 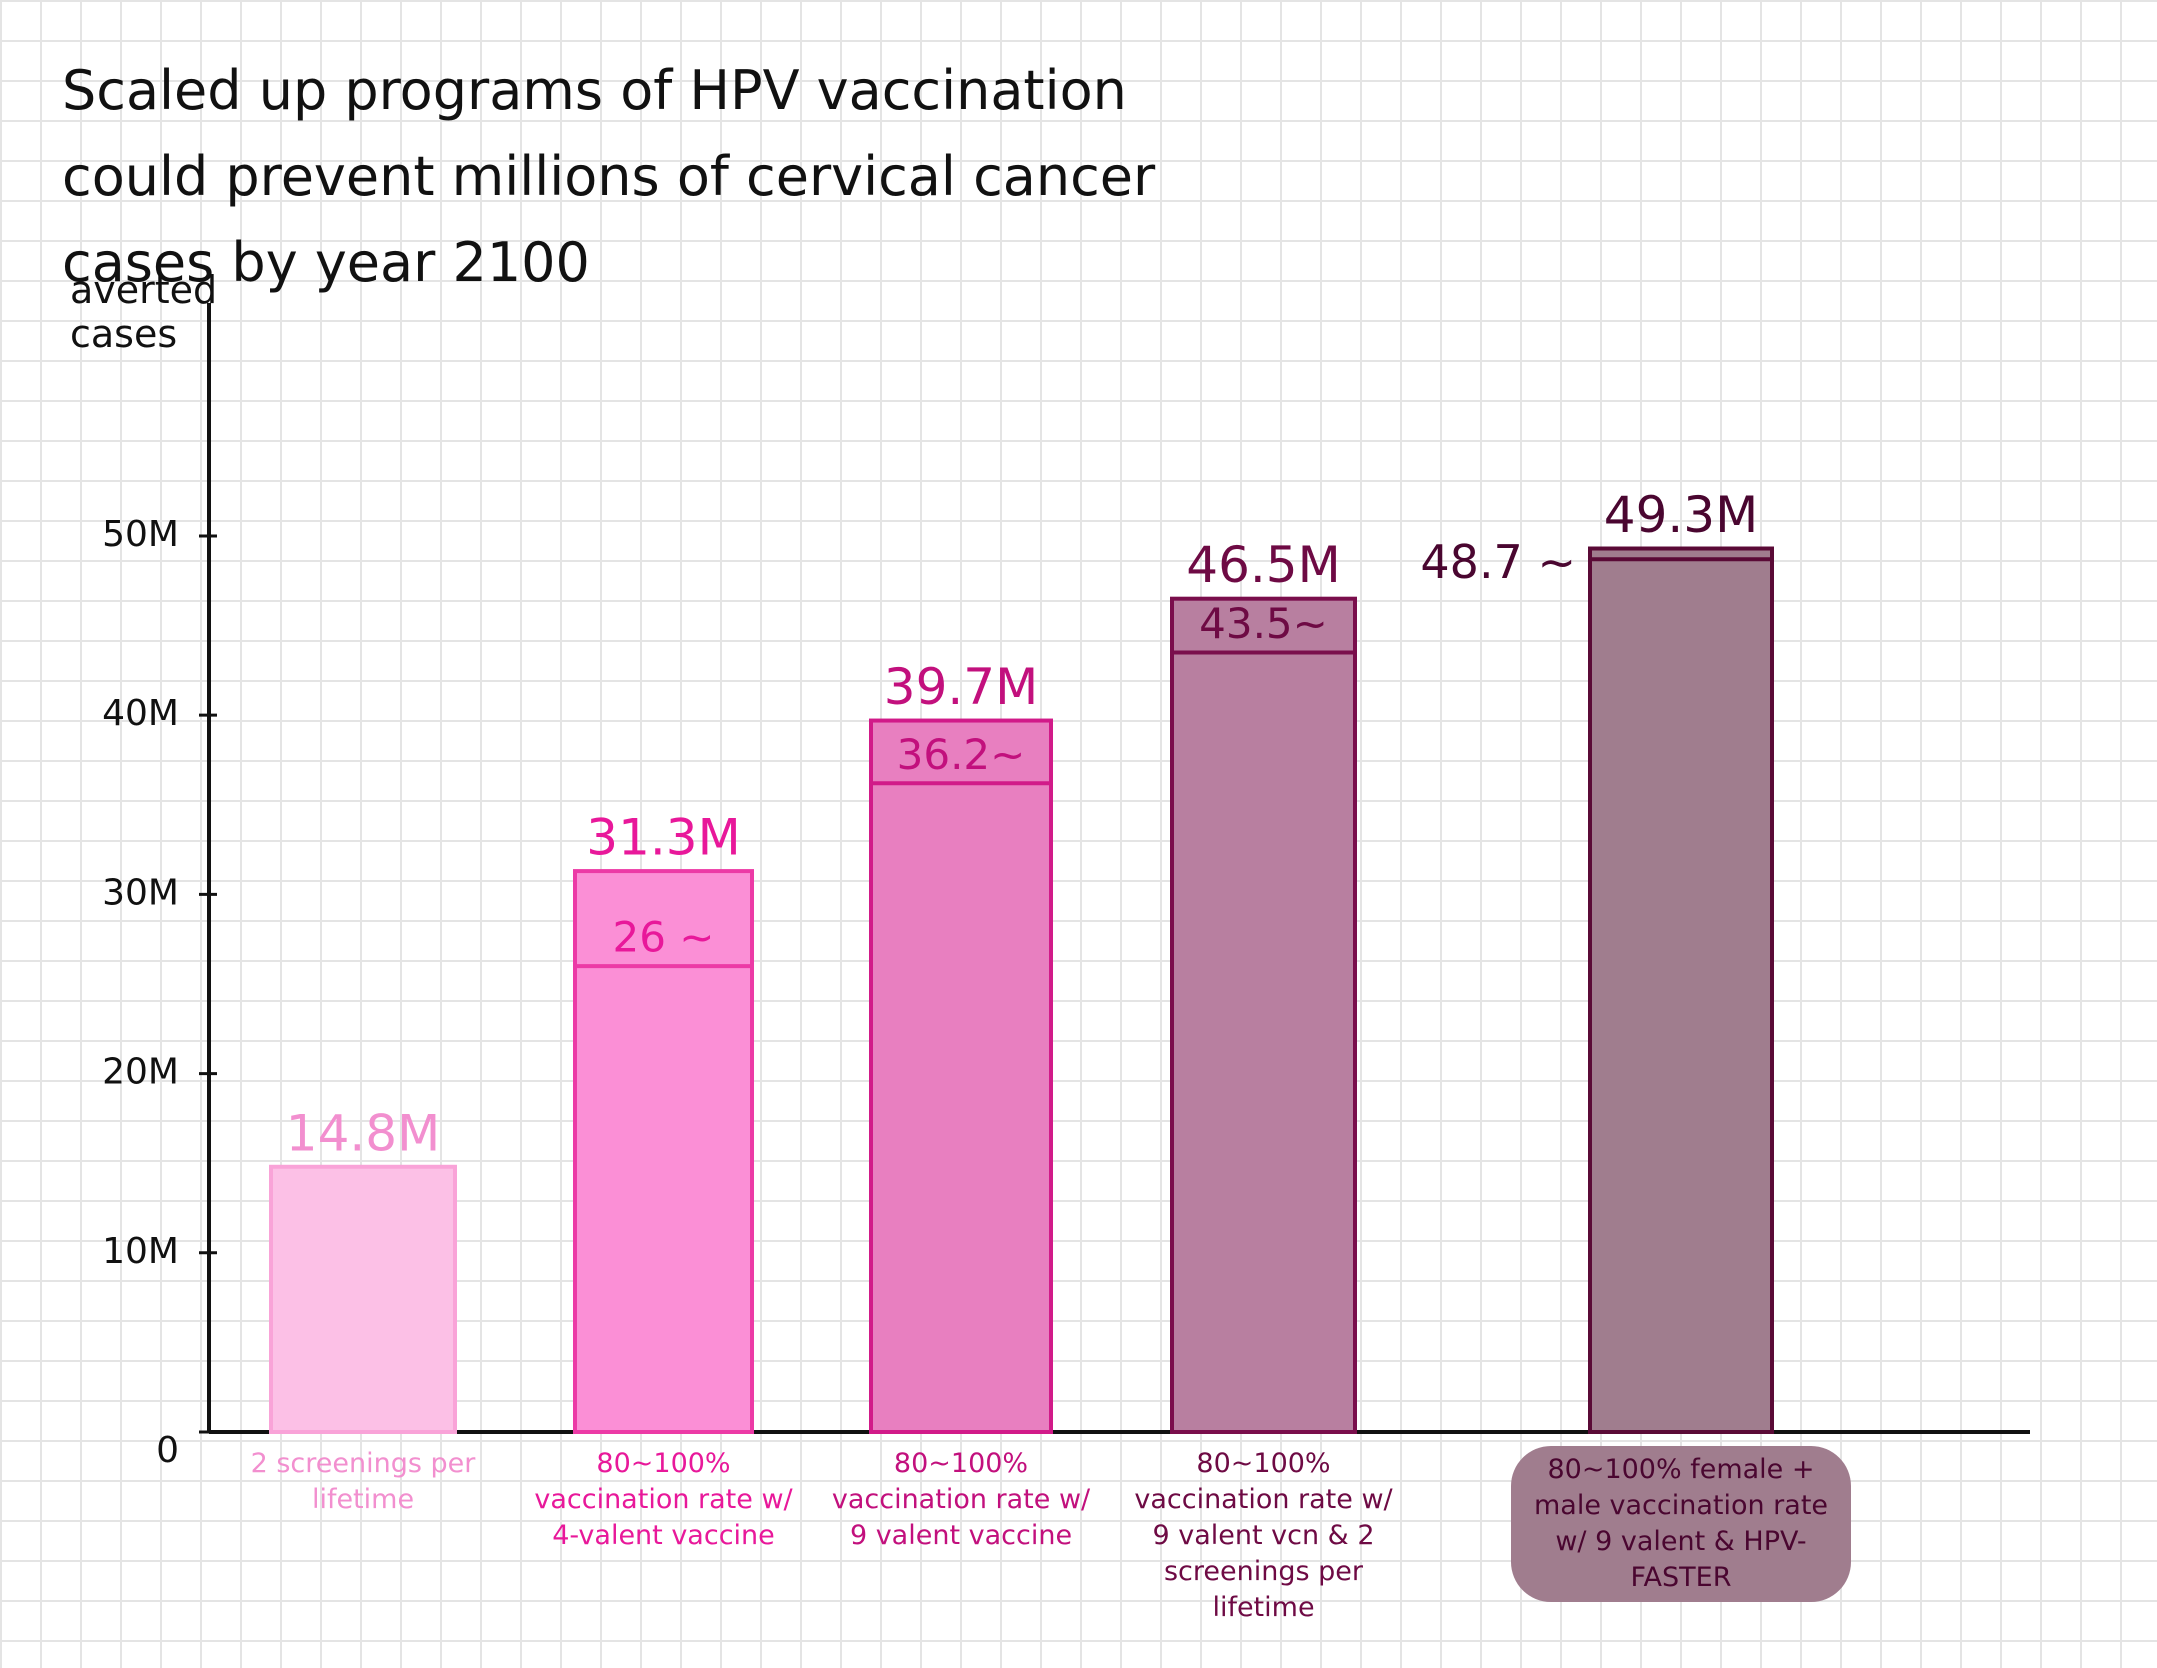 I want to click on y-tick-label: 0, so click(x=167, y=1450).